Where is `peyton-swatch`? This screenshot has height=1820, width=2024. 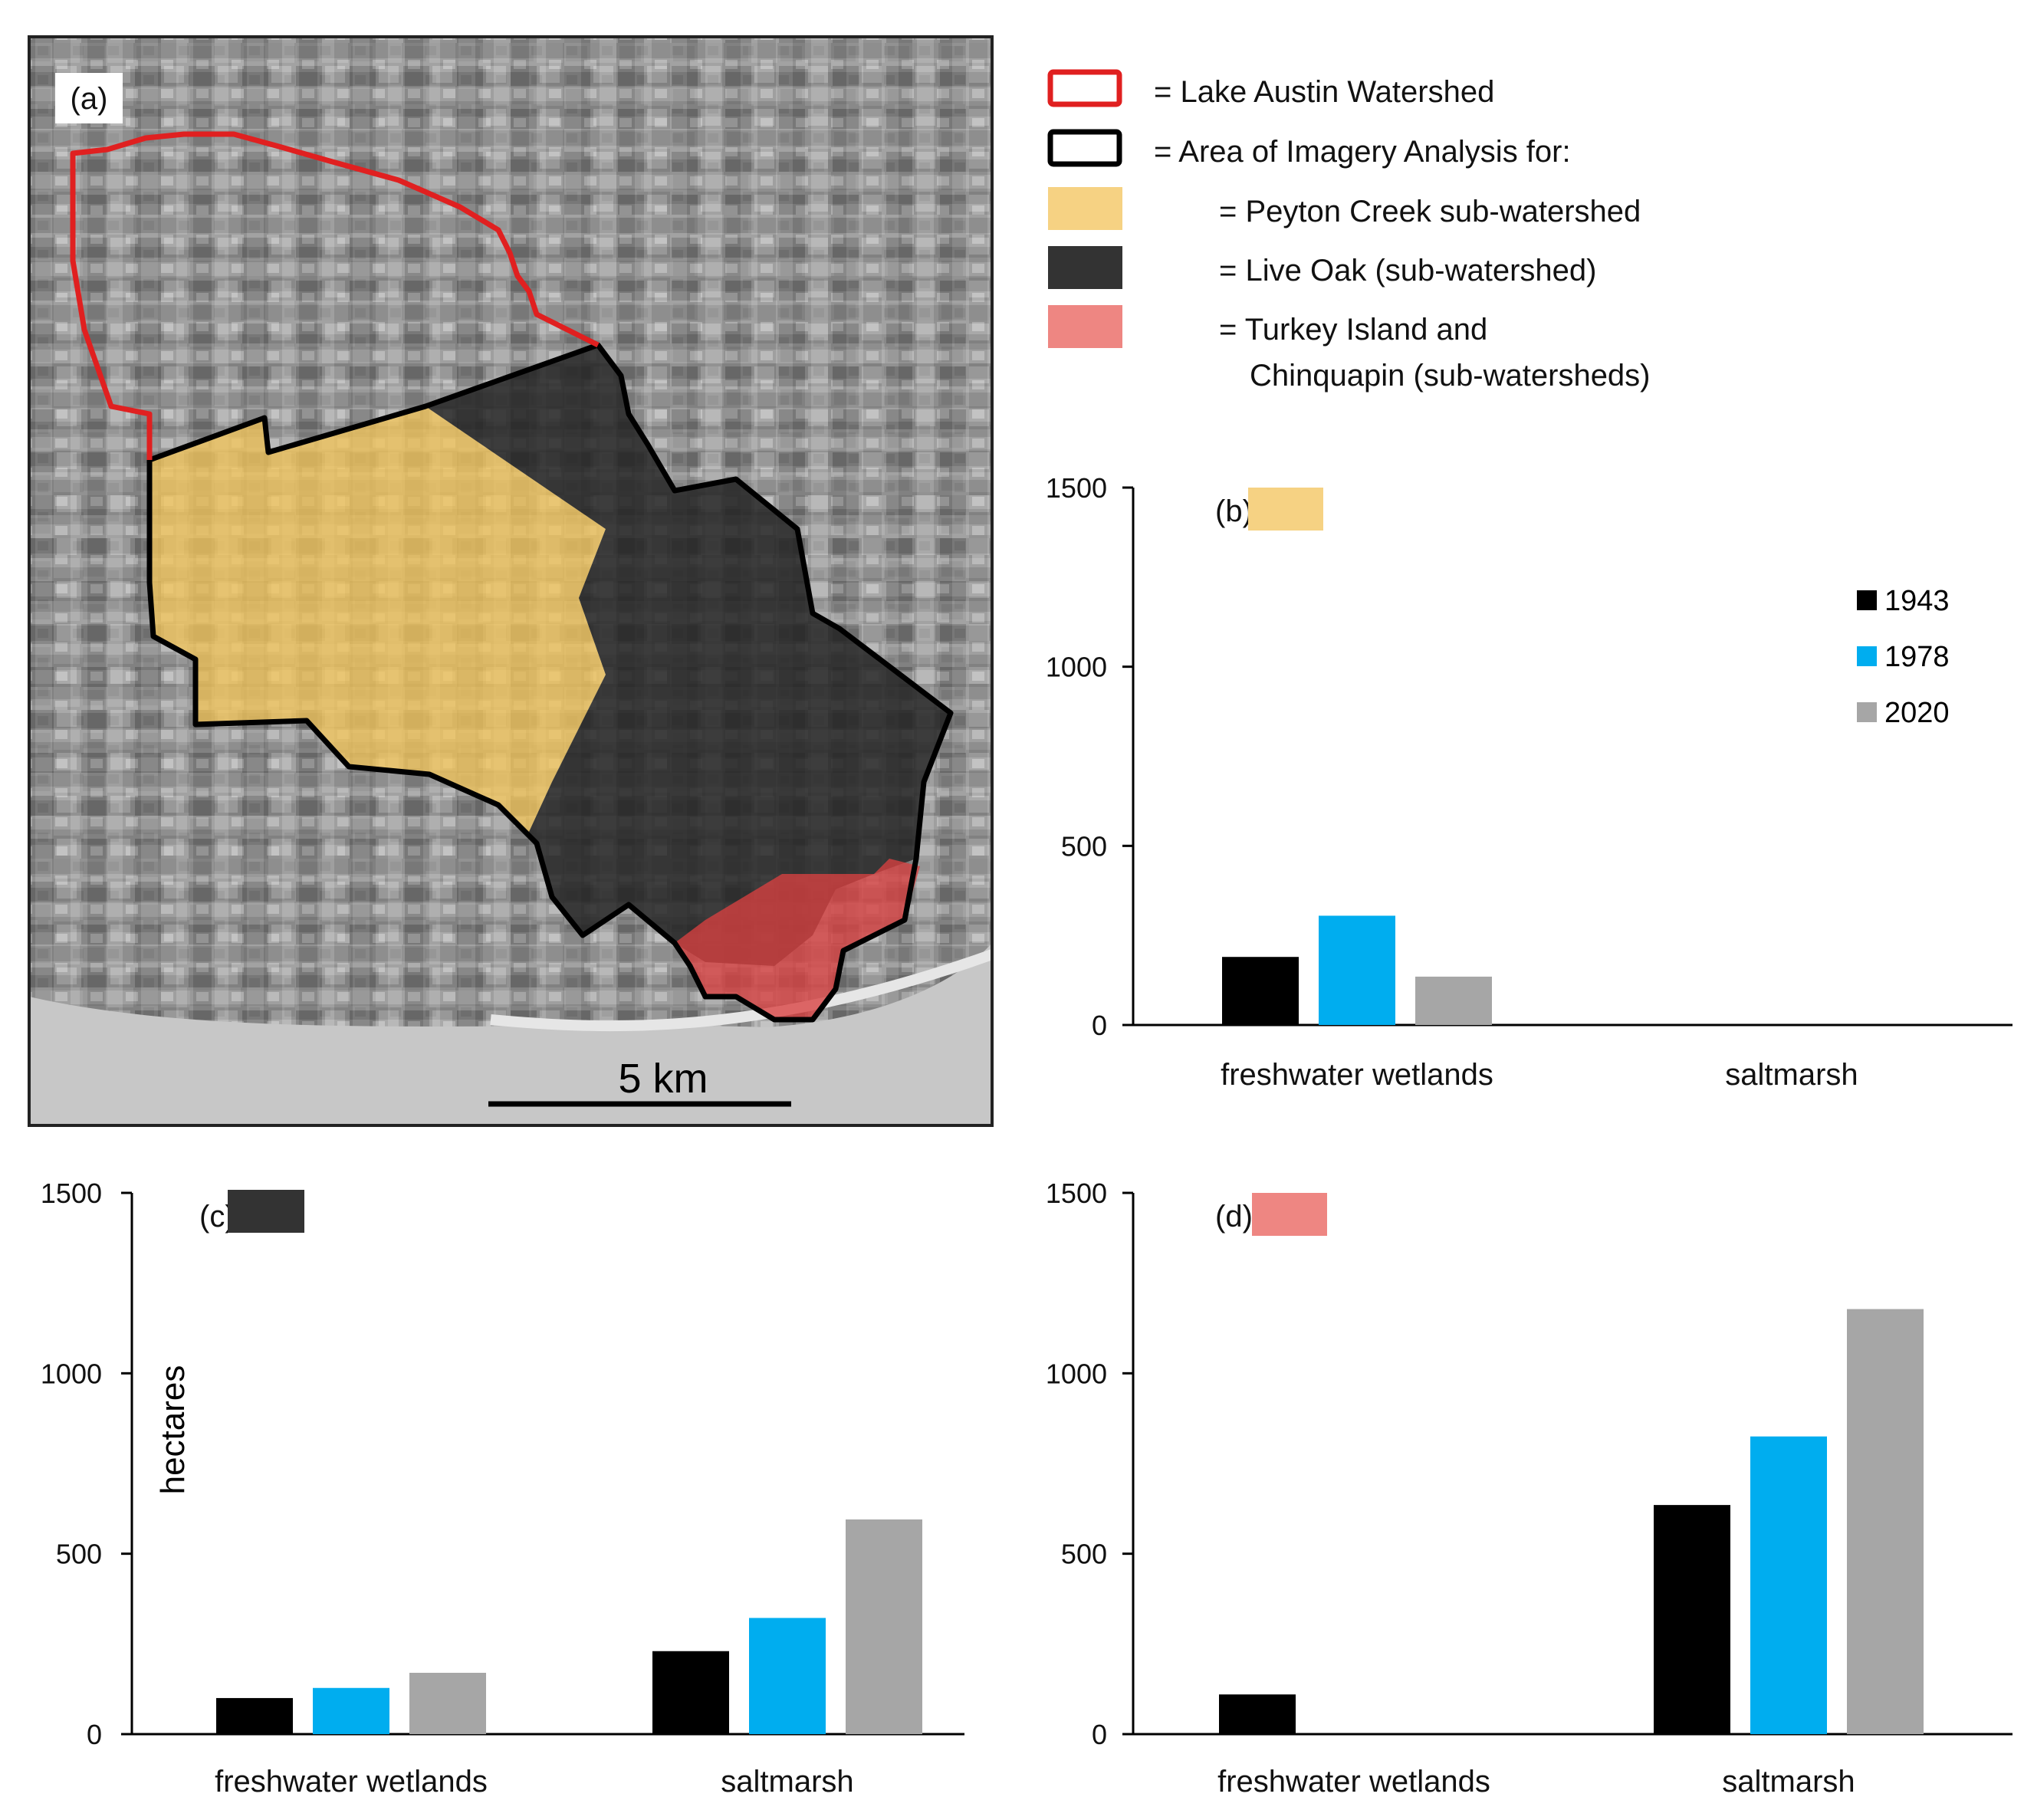 peyton-swatch is located at coordinates (1085, 209).